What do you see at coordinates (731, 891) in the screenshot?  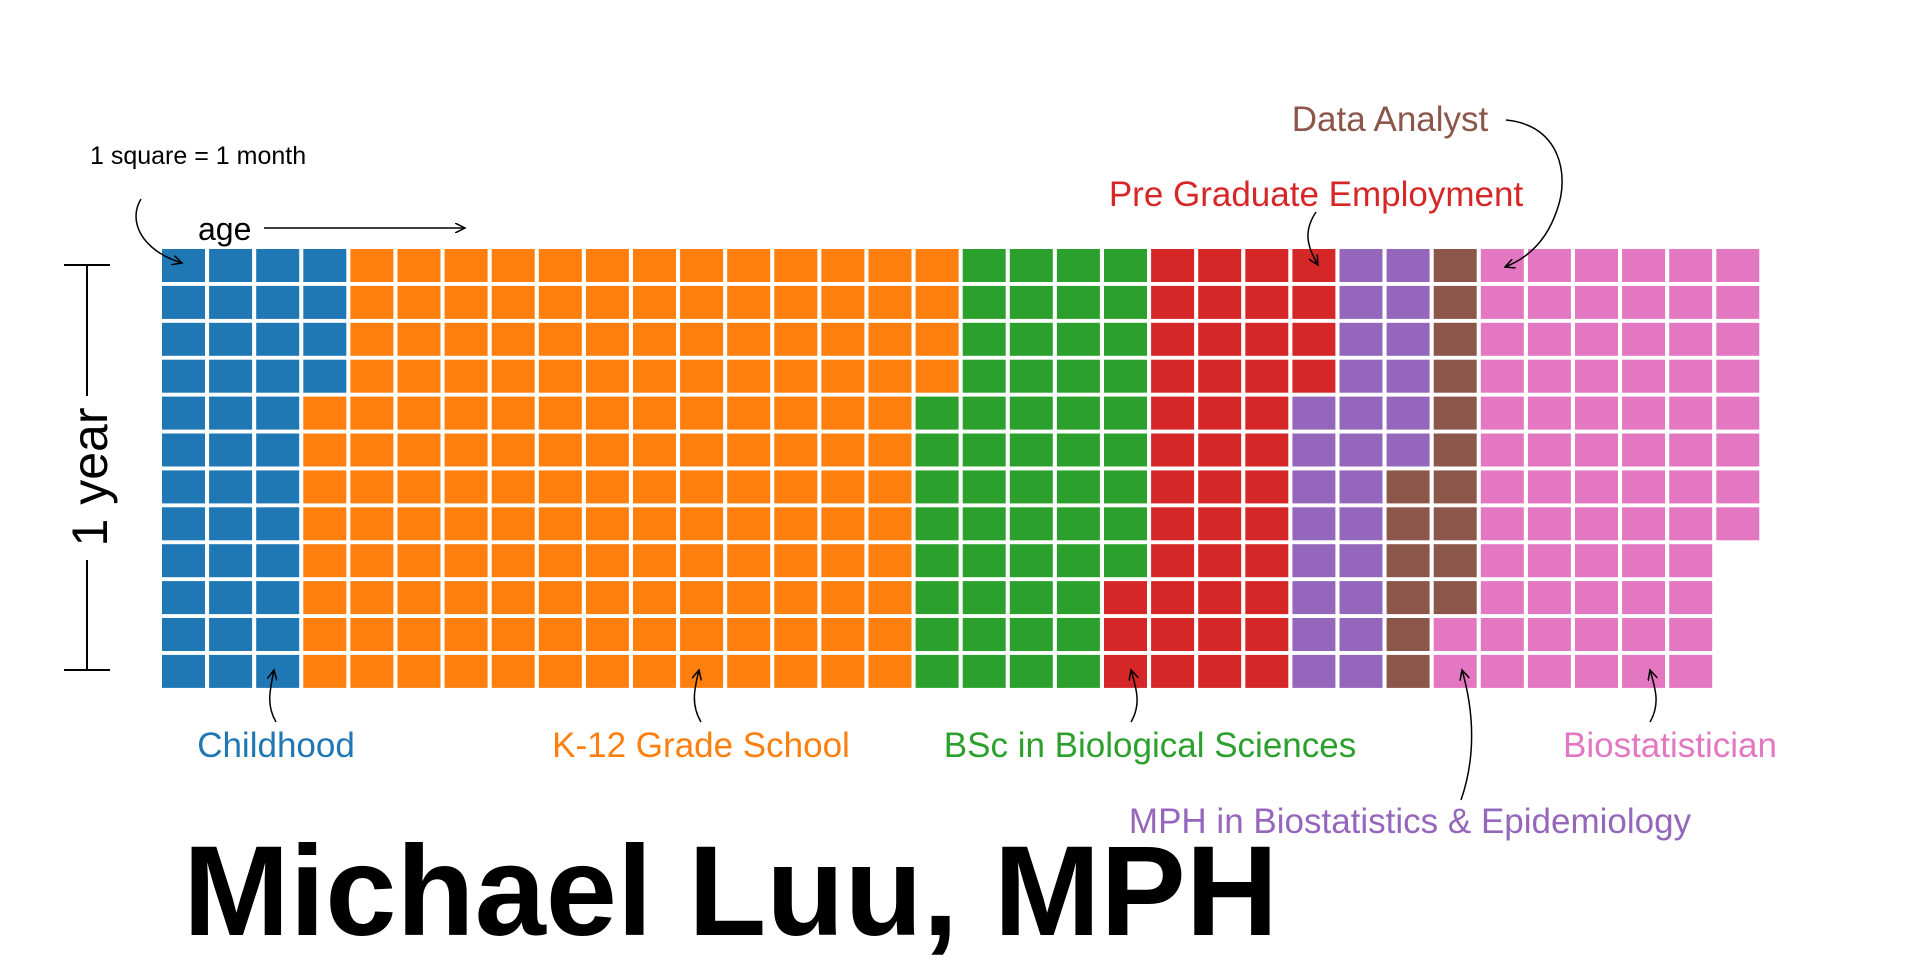 I see `person-name: Michael Luu, MPH` at bounding box center [731, 891].